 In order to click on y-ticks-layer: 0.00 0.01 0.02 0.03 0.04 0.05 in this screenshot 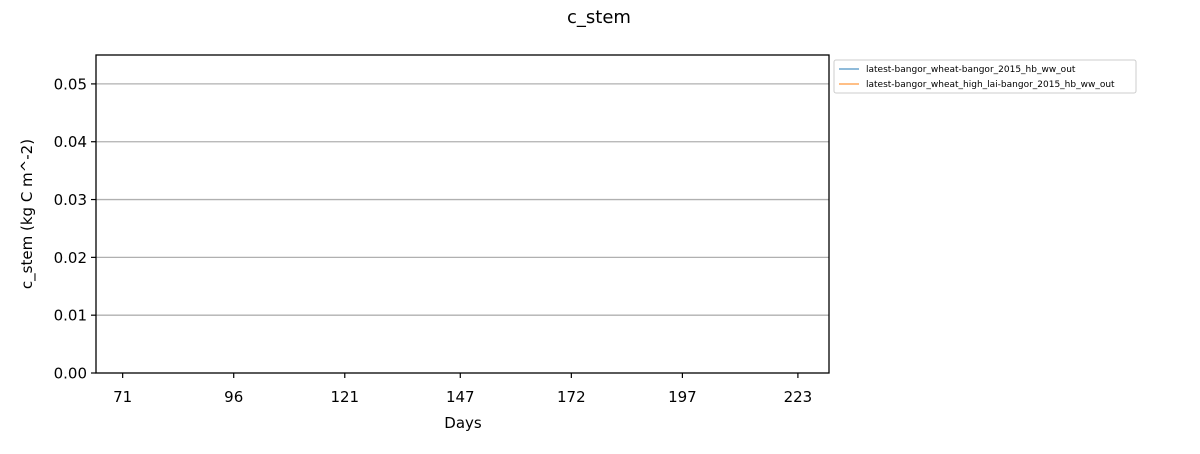, I will do `click(75, 229)`.